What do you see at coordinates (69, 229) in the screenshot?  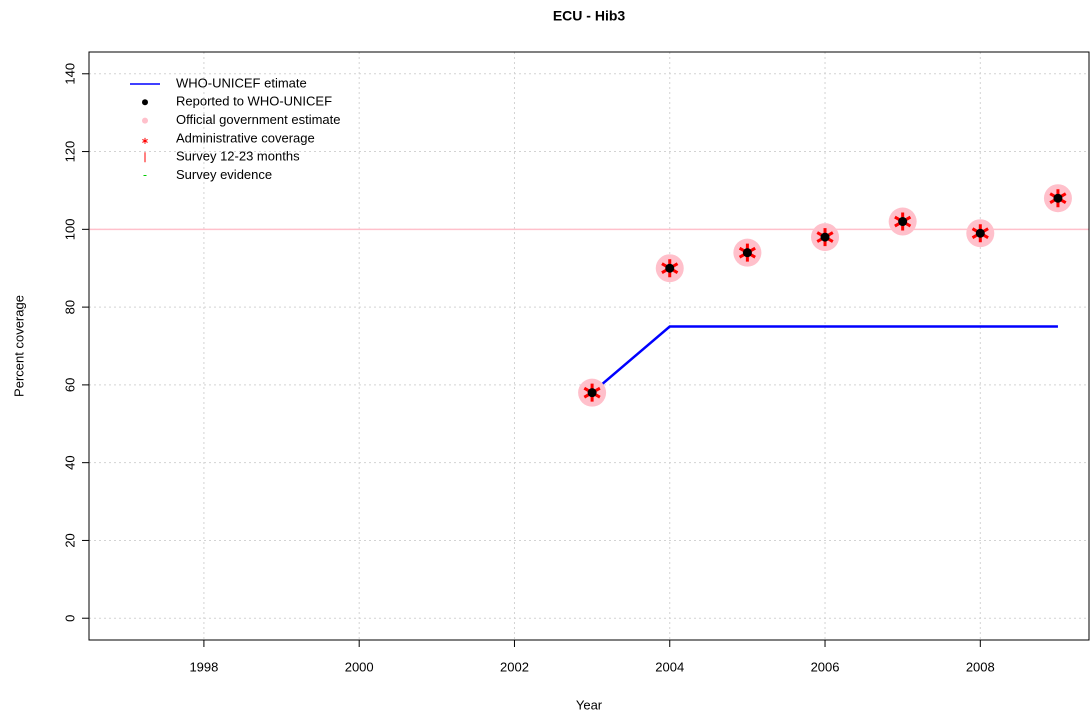 I see `y-tick-label: 100` at bounding box center [69, 229].